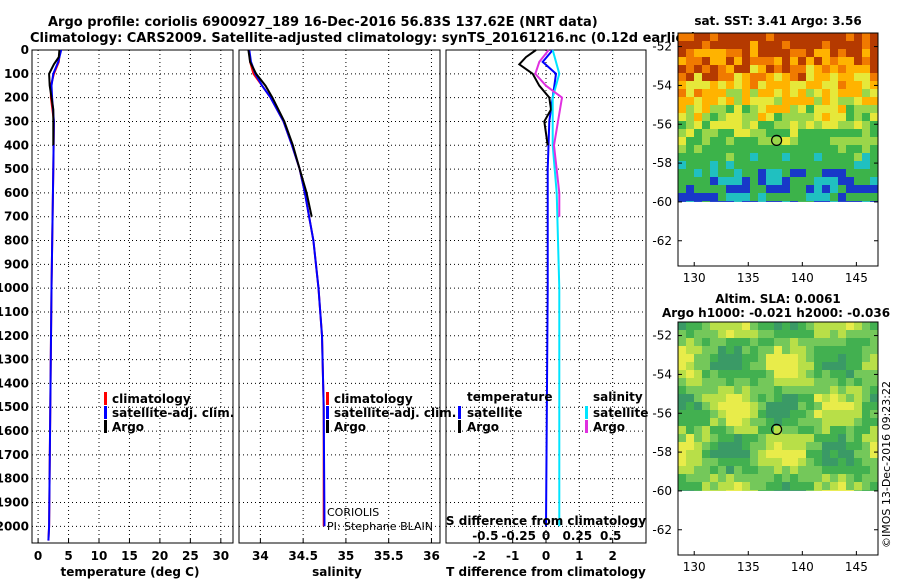  I want to click on sst-map: -52 -54 -56 -58 -60 -62 130 135 140 145, so click(765, 158).